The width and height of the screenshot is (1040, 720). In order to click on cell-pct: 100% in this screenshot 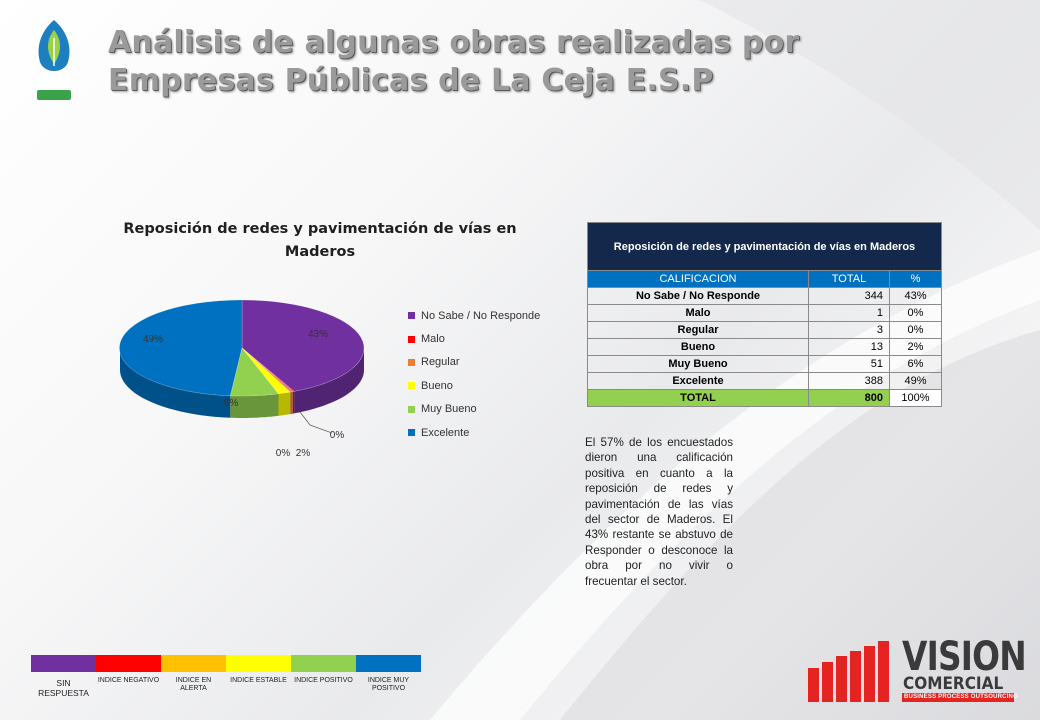, I will do `click(915, 398)`.